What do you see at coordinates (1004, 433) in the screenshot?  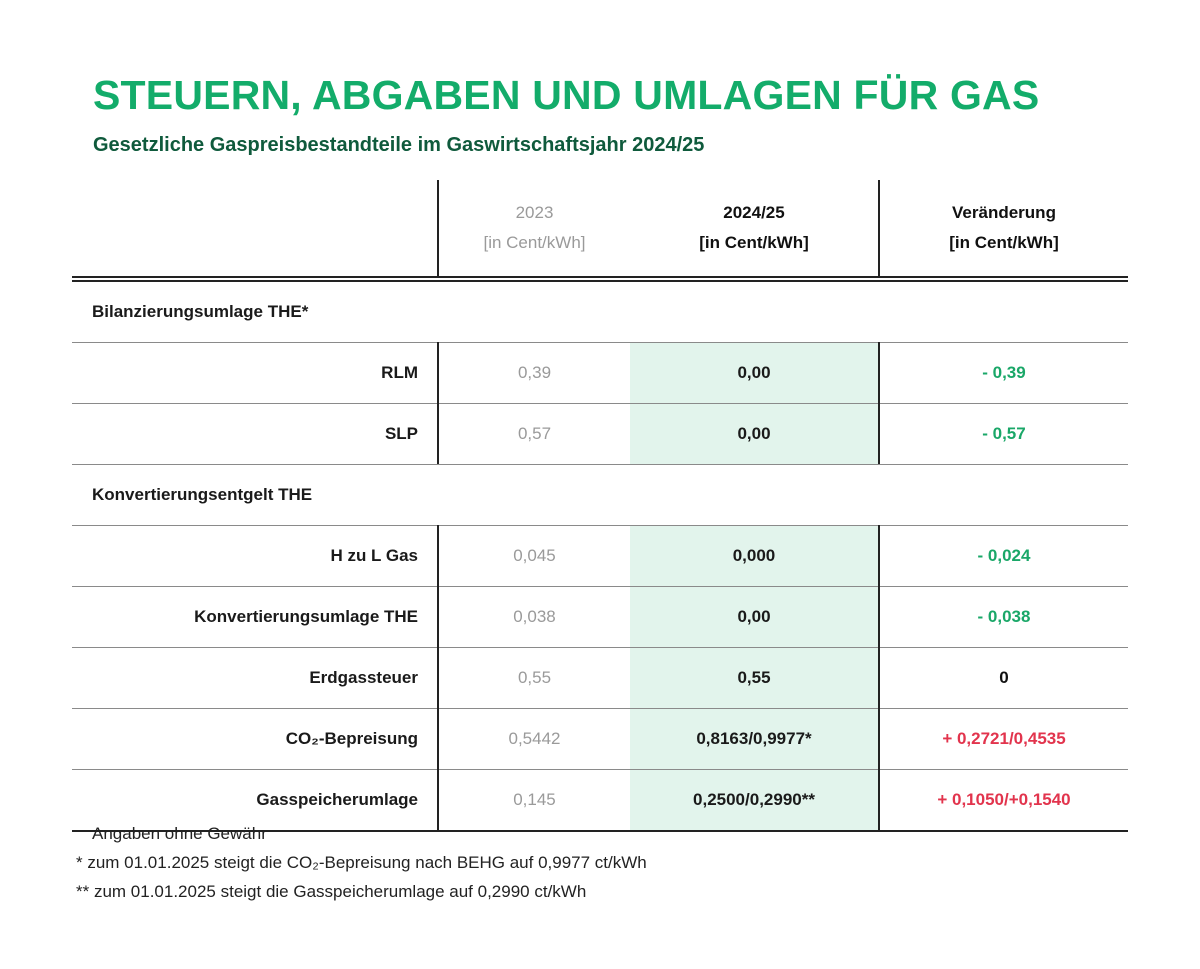 I see `value-change: - 0,57` at bounding box center [1004, 433].